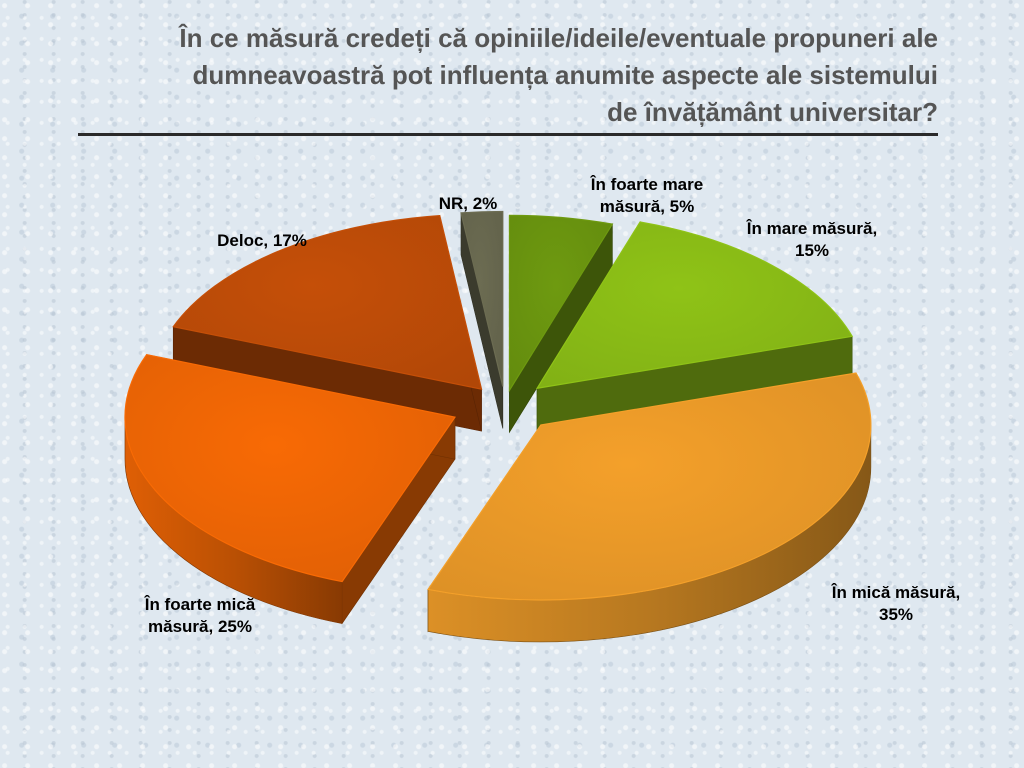  I want to click on title-underline, so click(508, 134).